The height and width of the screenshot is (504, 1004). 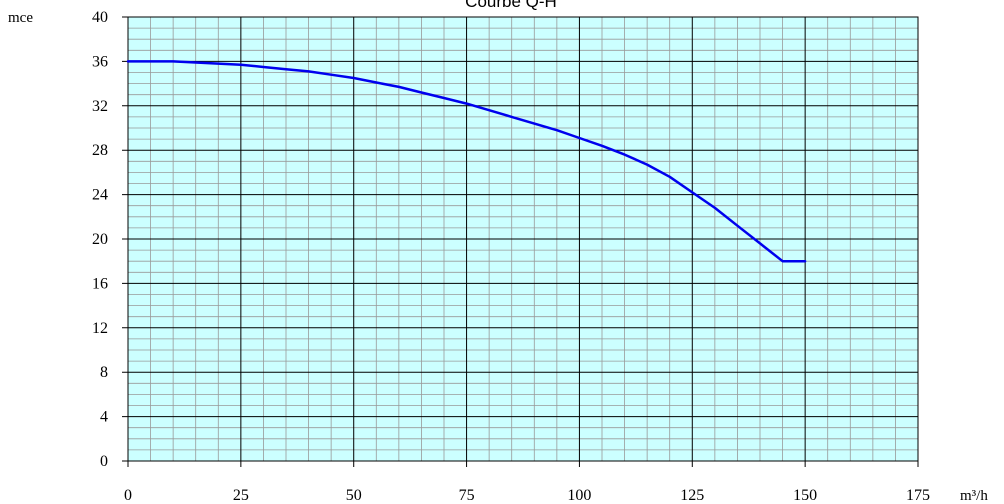 I want to click on x-tick-label: 50, so click(x=354, y=495).